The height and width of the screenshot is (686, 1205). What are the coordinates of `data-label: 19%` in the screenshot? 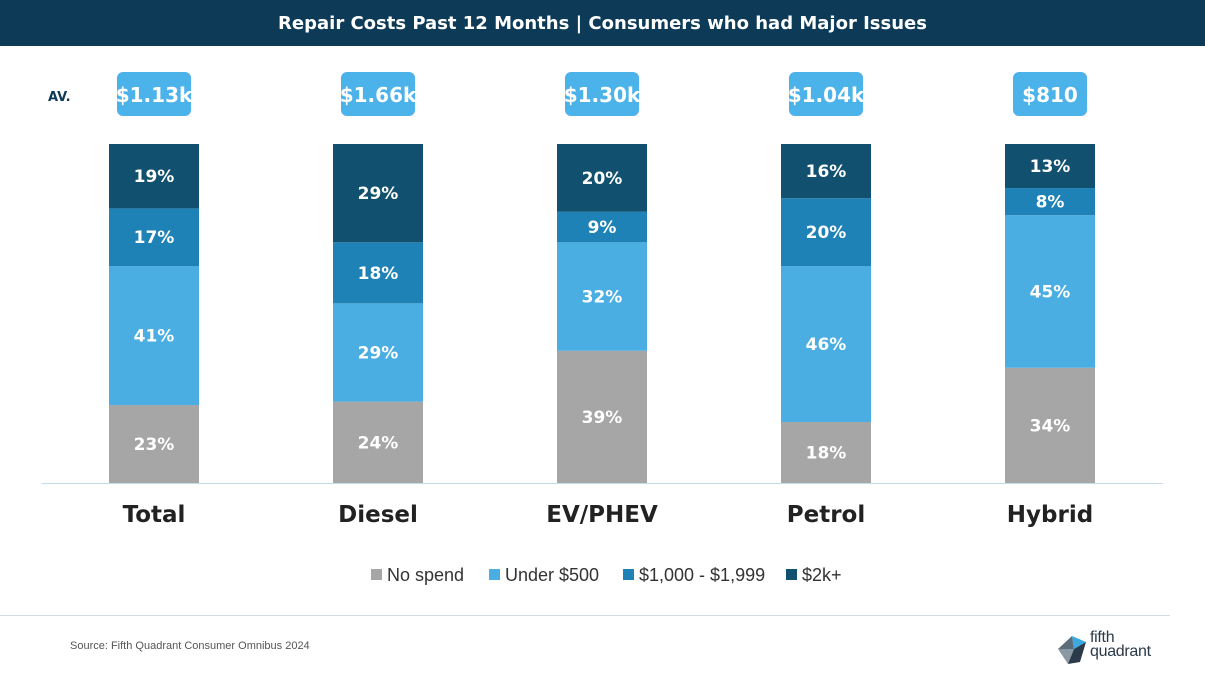 It's located at (154, 177).